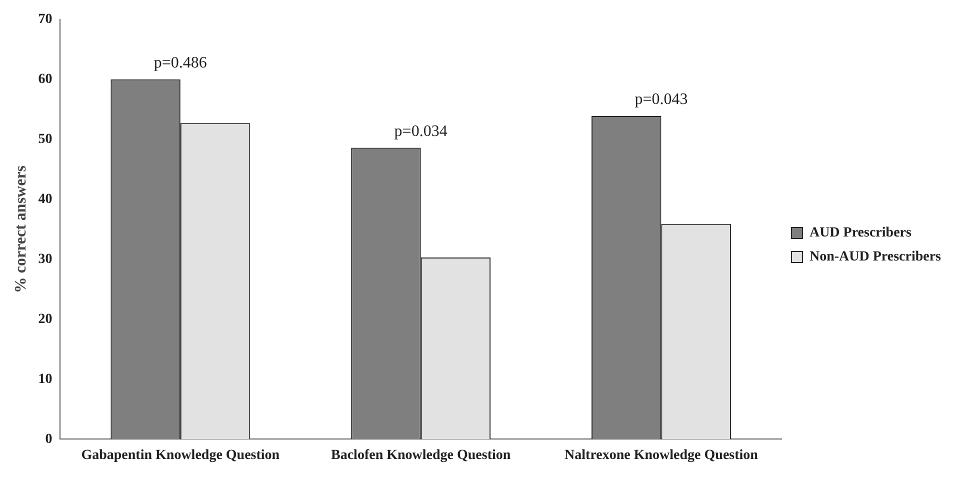 The width and height of the screenshot is (967, 480). I want to click on y-tick-label: 50, so click(45, 139).